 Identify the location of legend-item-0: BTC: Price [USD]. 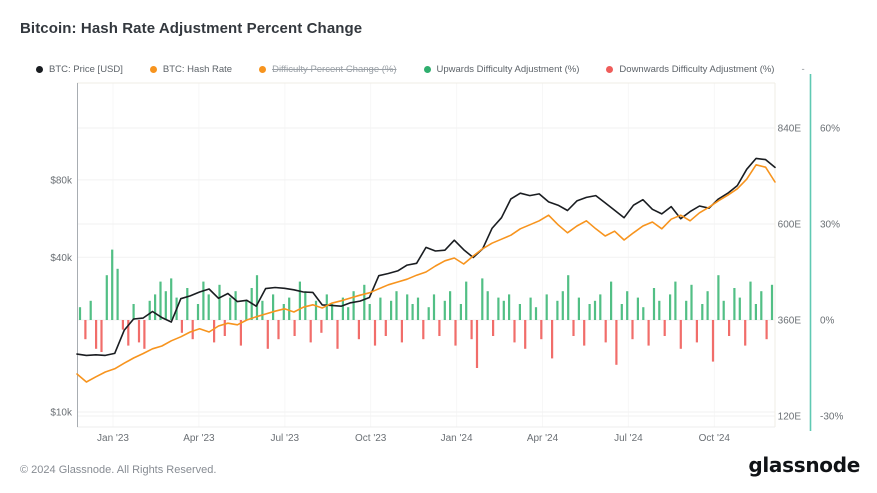
(79, 69).